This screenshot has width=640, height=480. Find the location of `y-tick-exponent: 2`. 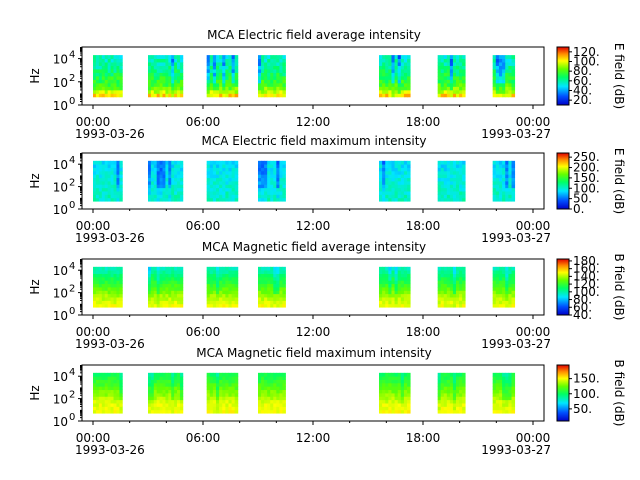

y-tick-exponent: 2 is located at coordinates (72, 183).